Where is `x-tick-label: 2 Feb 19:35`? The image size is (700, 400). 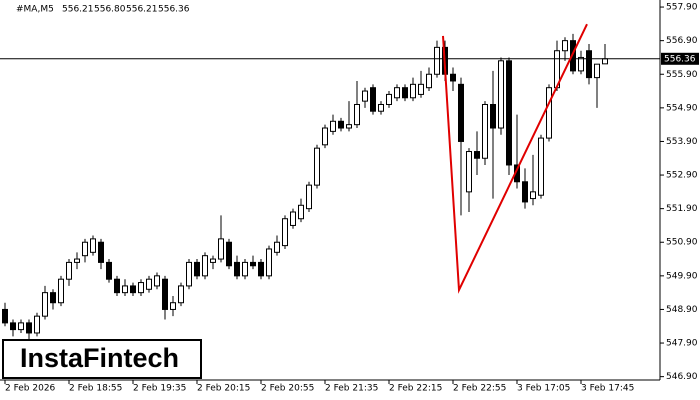 x-tick-label: 2 Feb 19:35 is located at coordinates (159, 389).